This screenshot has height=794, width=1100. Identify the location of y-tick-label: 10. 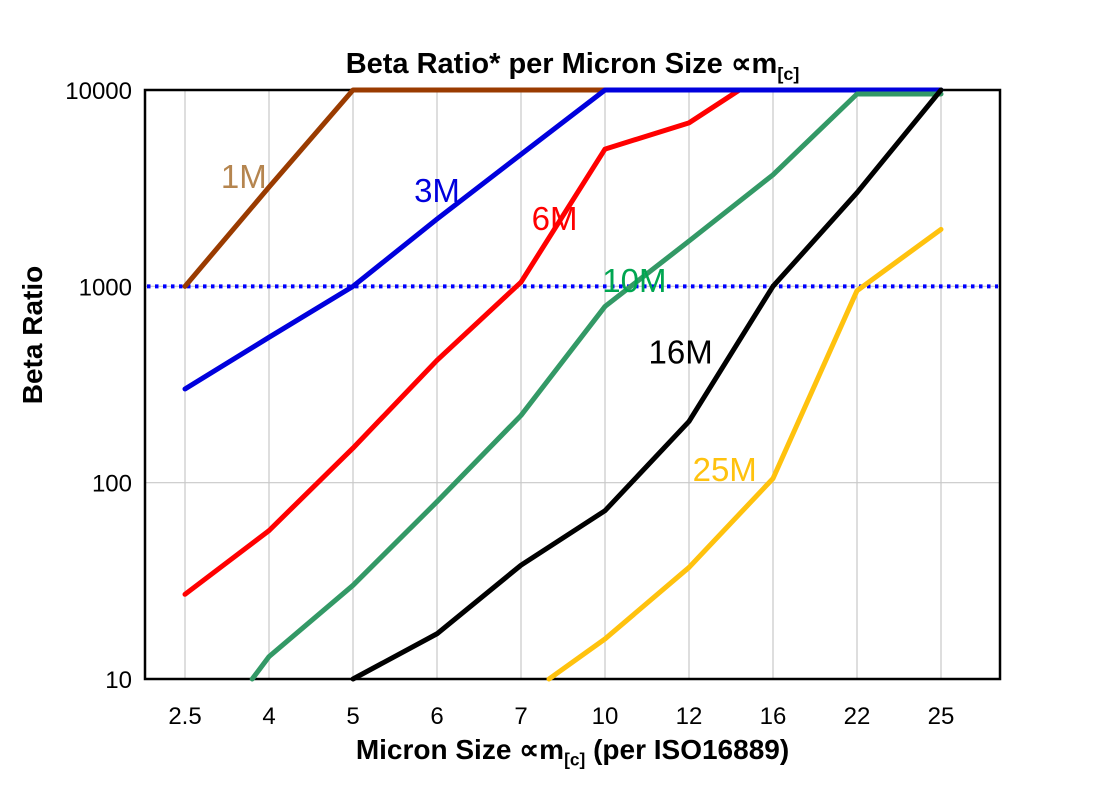
(118, 680).